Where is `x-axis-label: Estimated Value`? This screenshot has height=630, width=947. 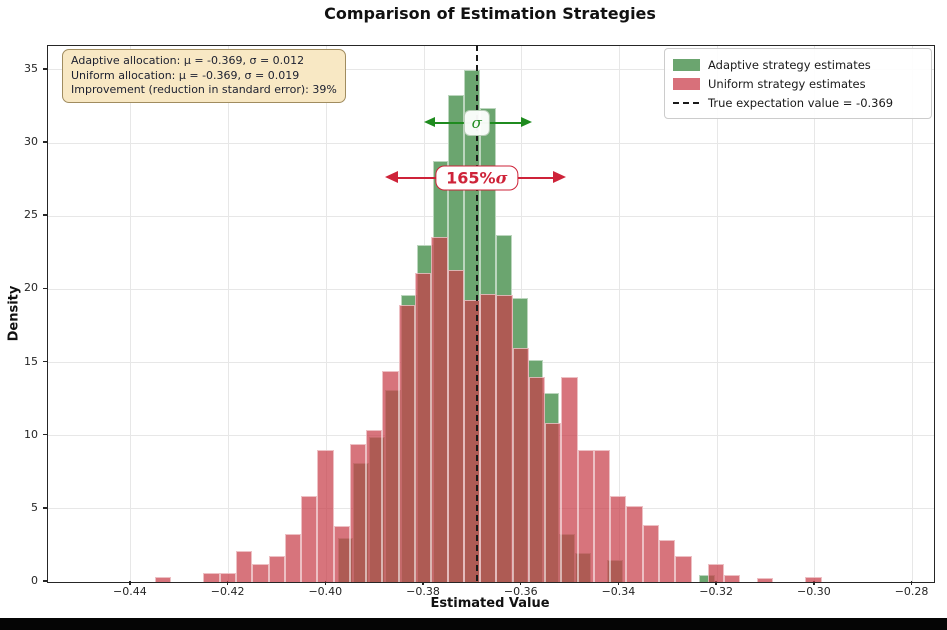
x-axis-label: Estimated Value is located at coordinates (490, 603).